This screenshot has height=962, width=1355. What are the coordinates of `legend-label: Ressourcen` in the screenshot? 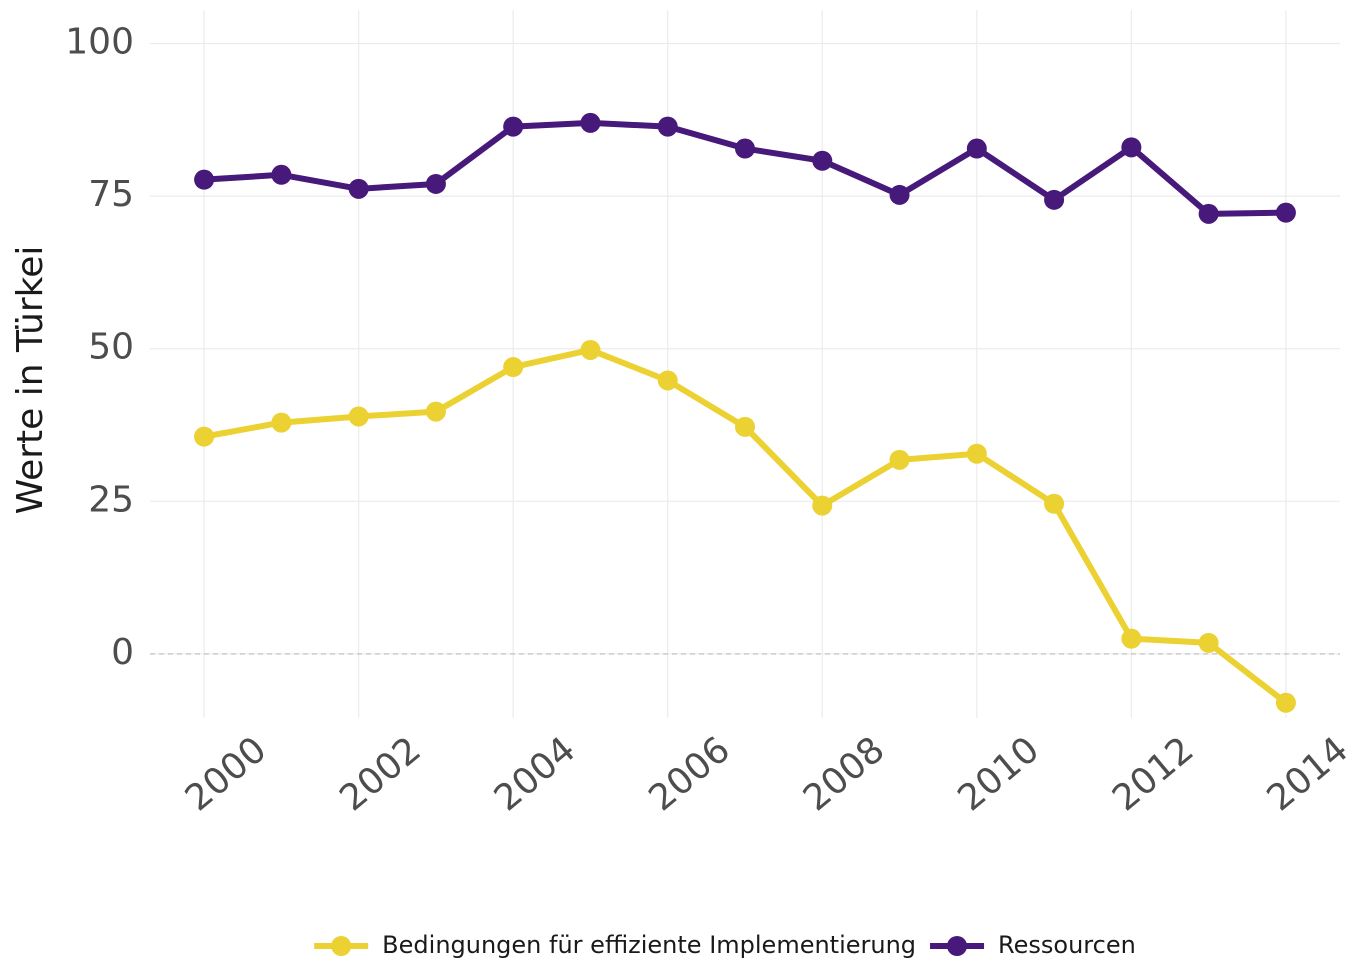 It's located at (1067, 945).